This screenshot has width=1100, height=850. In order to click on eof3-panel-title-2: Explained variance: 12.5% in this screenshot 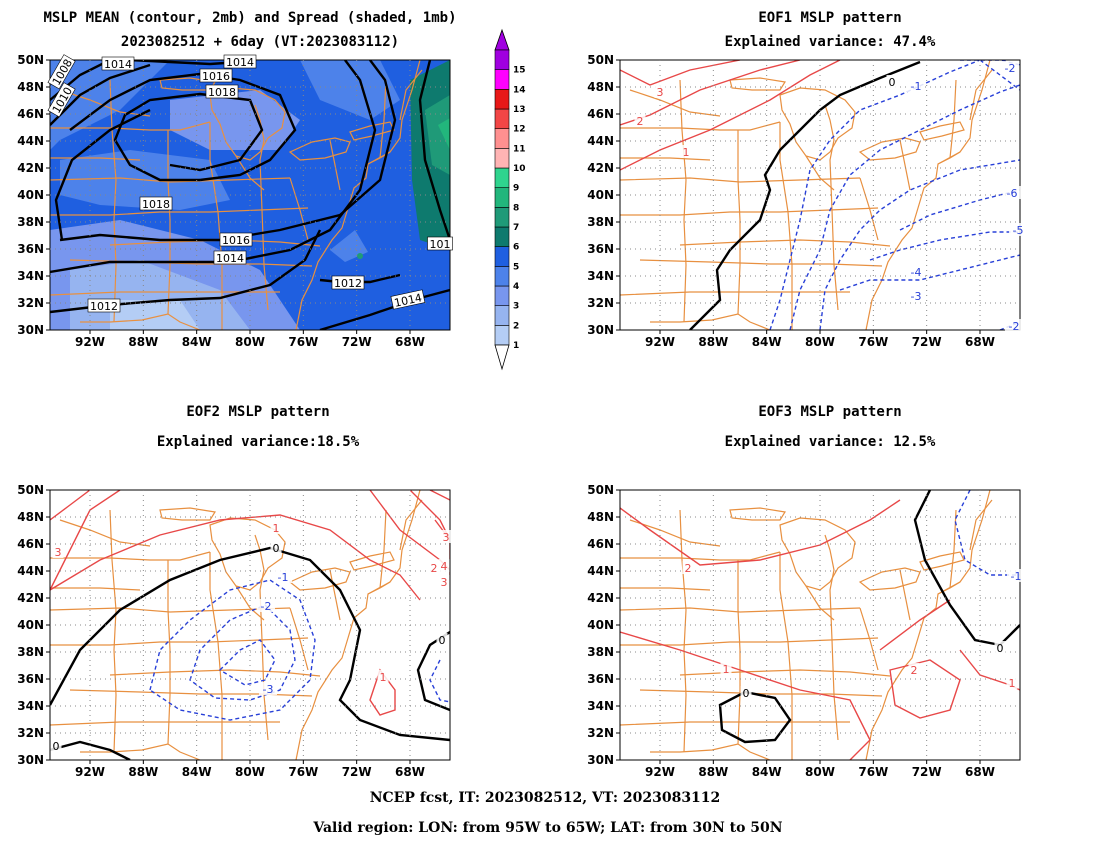, I will do `click(830, 442)`.